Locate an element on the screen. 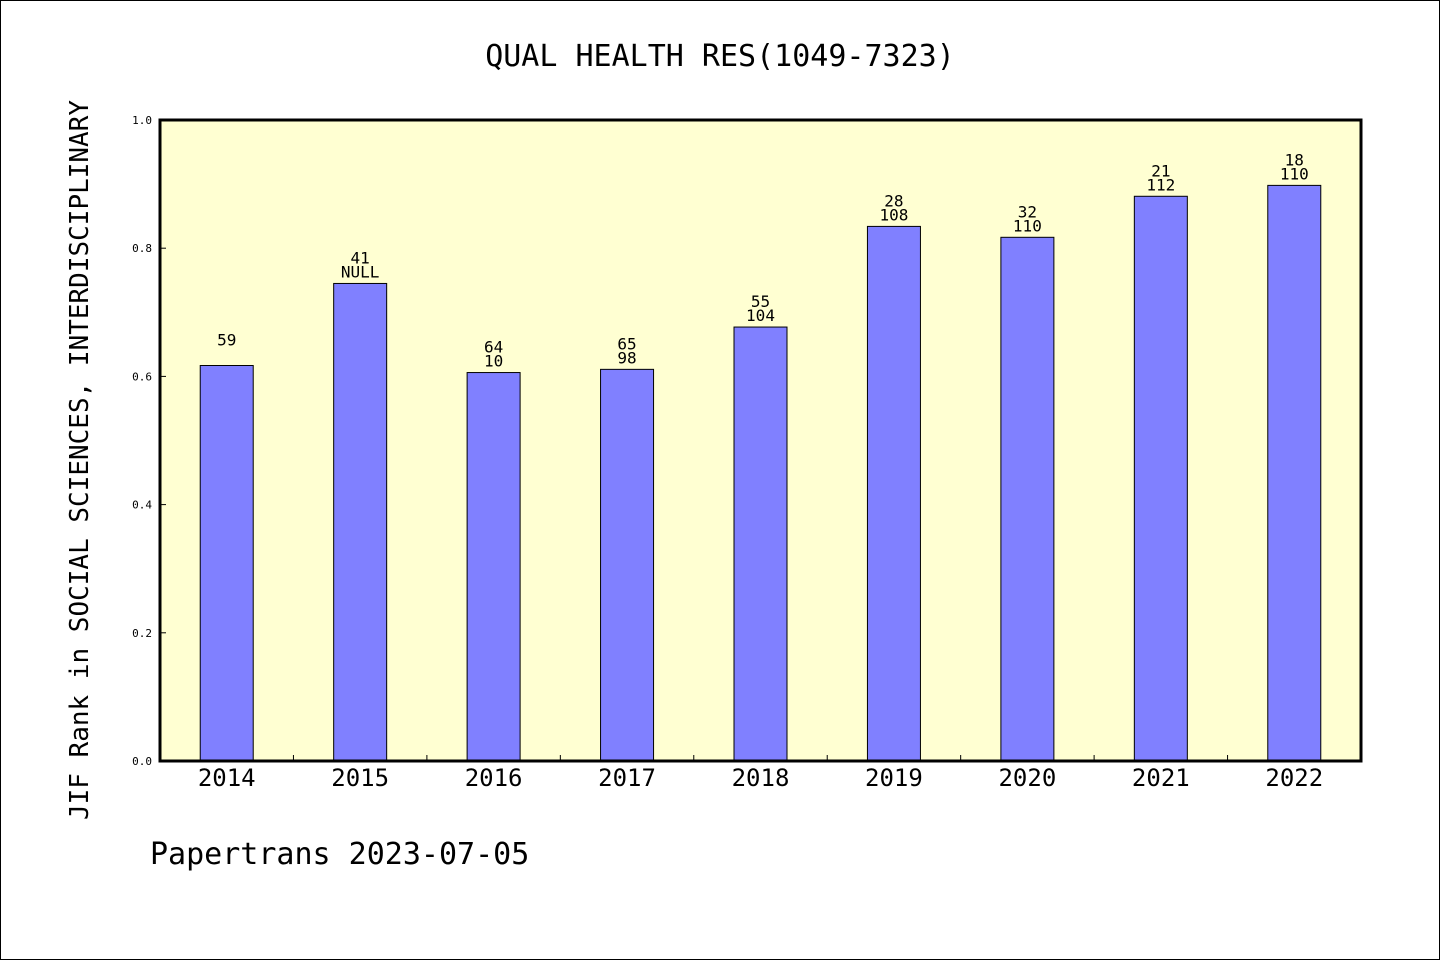 This screenshot has height=960, width=1440. x-tick-label: 2015 is located at coordinates (360, 778).